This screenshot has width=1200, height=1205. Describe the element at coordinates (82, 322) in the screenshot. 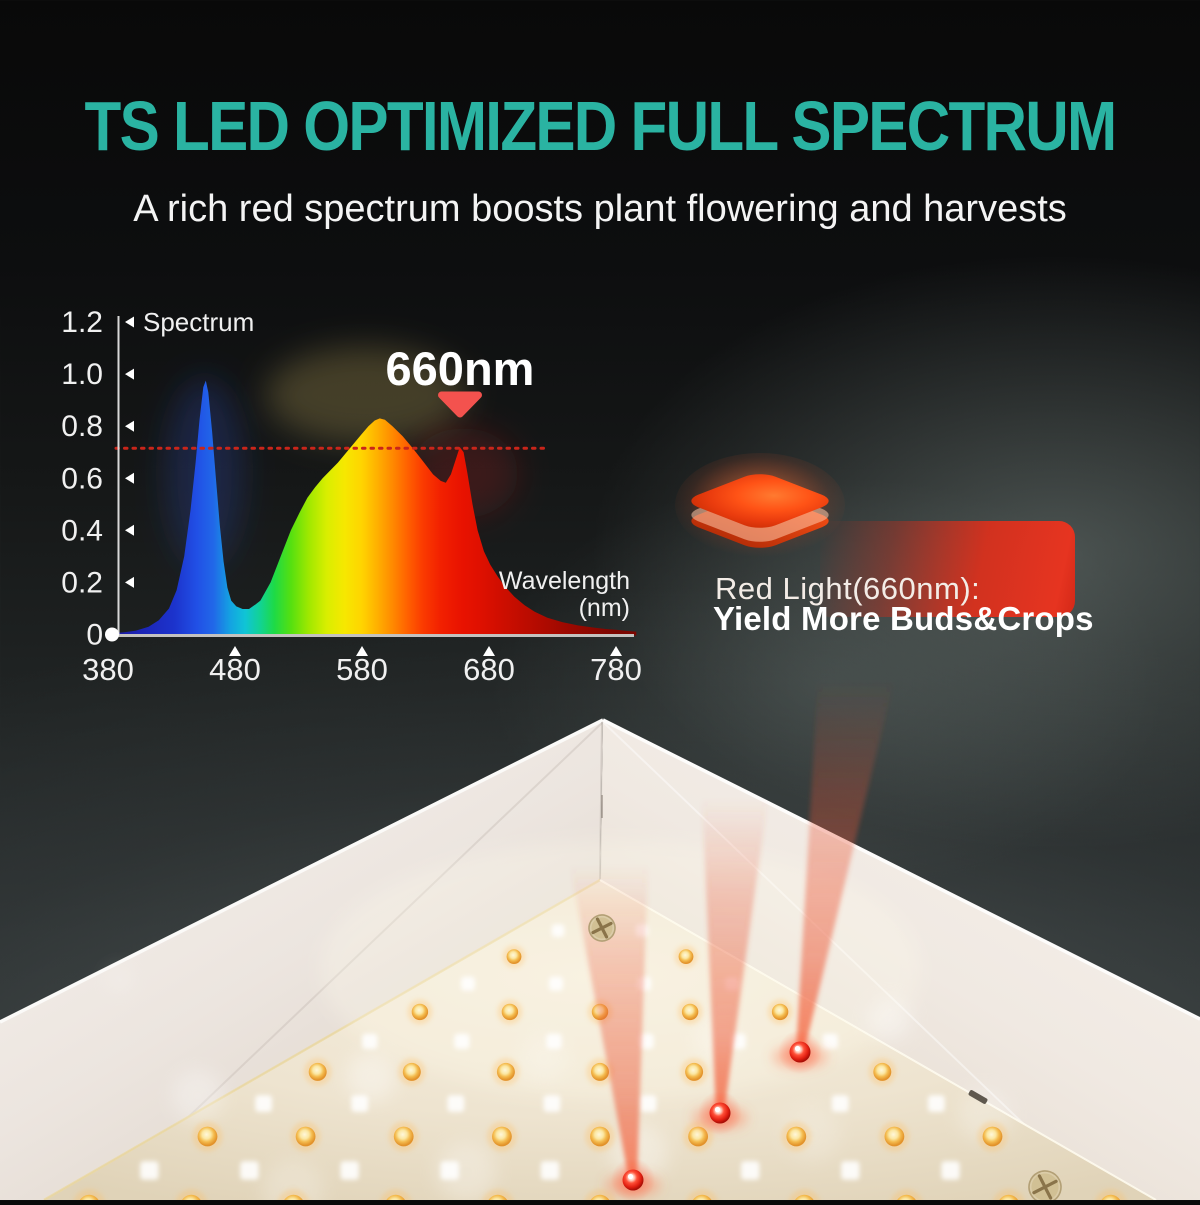

I see `y-tick-label: 1.2` at that location.